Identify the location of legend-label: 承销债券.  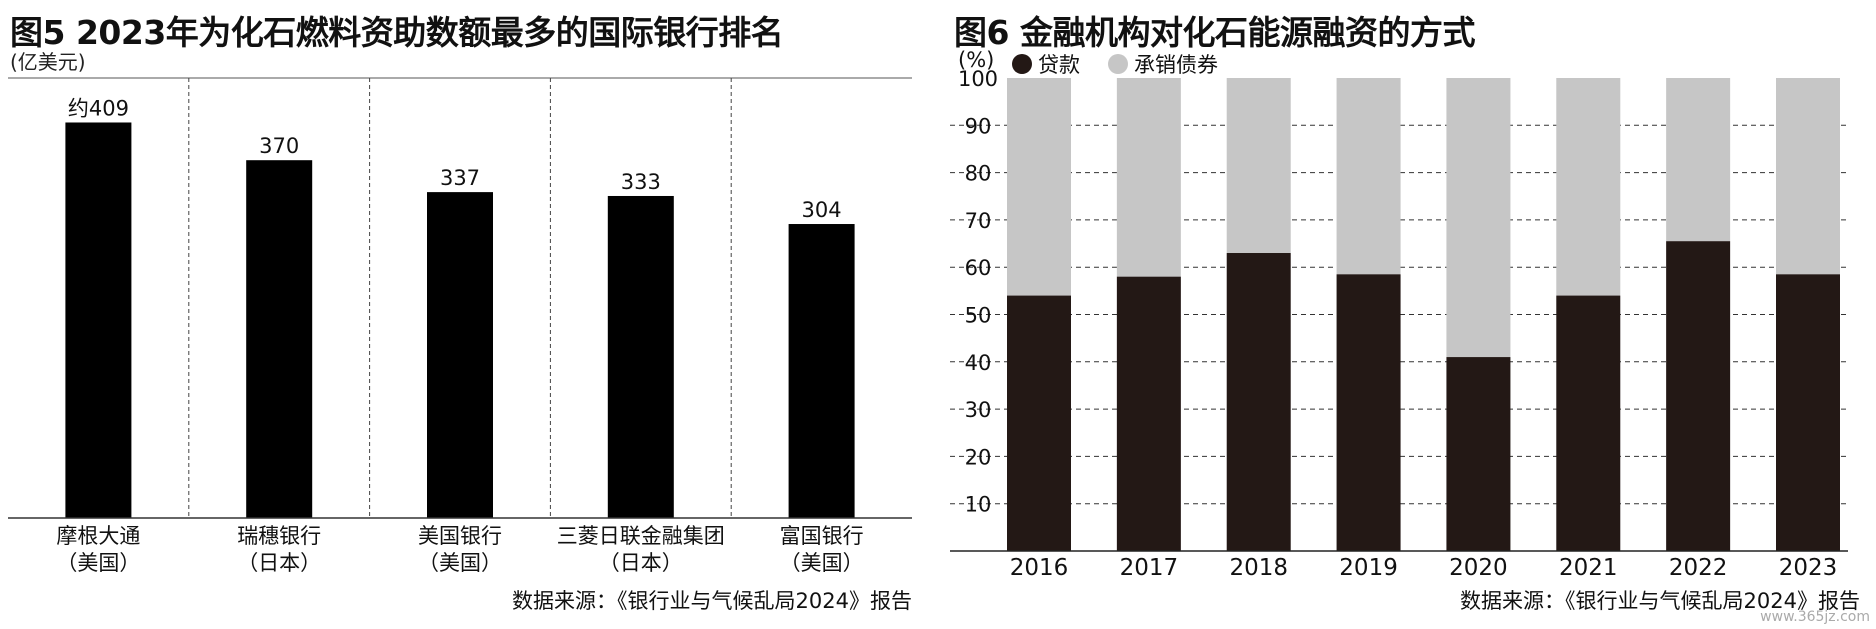
(1176, 65).